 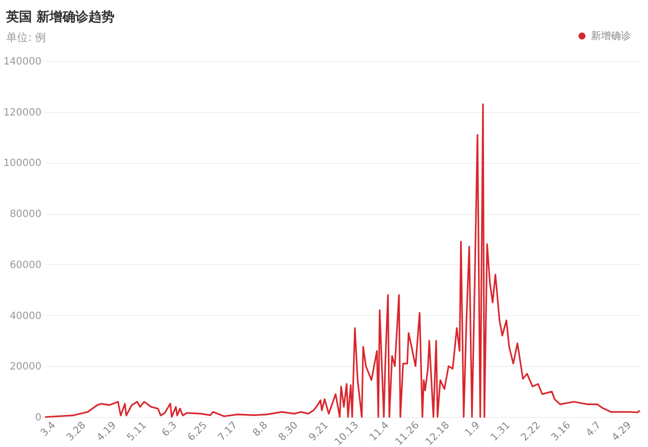 What do you see at coordinates (594, 429) in the screenshot?
I see `x-tick-label: 4.7` at bounding box center [594, 429].